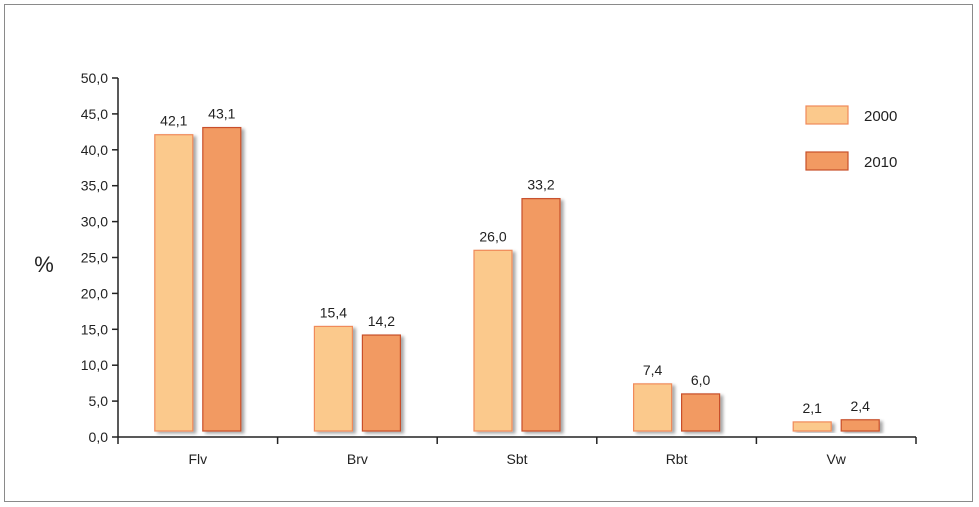 The width and height of the screenshot is (979, 507). Describe the element at coordinates (516, 459) in the screenshot. I see `x-tick-label: Sbt` at that location.